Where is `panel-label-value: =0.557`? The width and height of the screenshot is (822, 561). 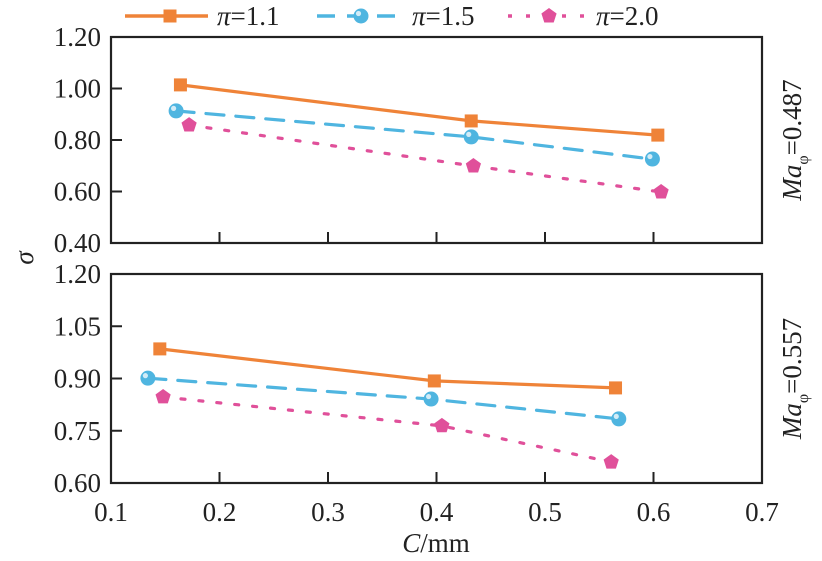 panel-label-value: =0.557 is located at coordinates (792, 356).